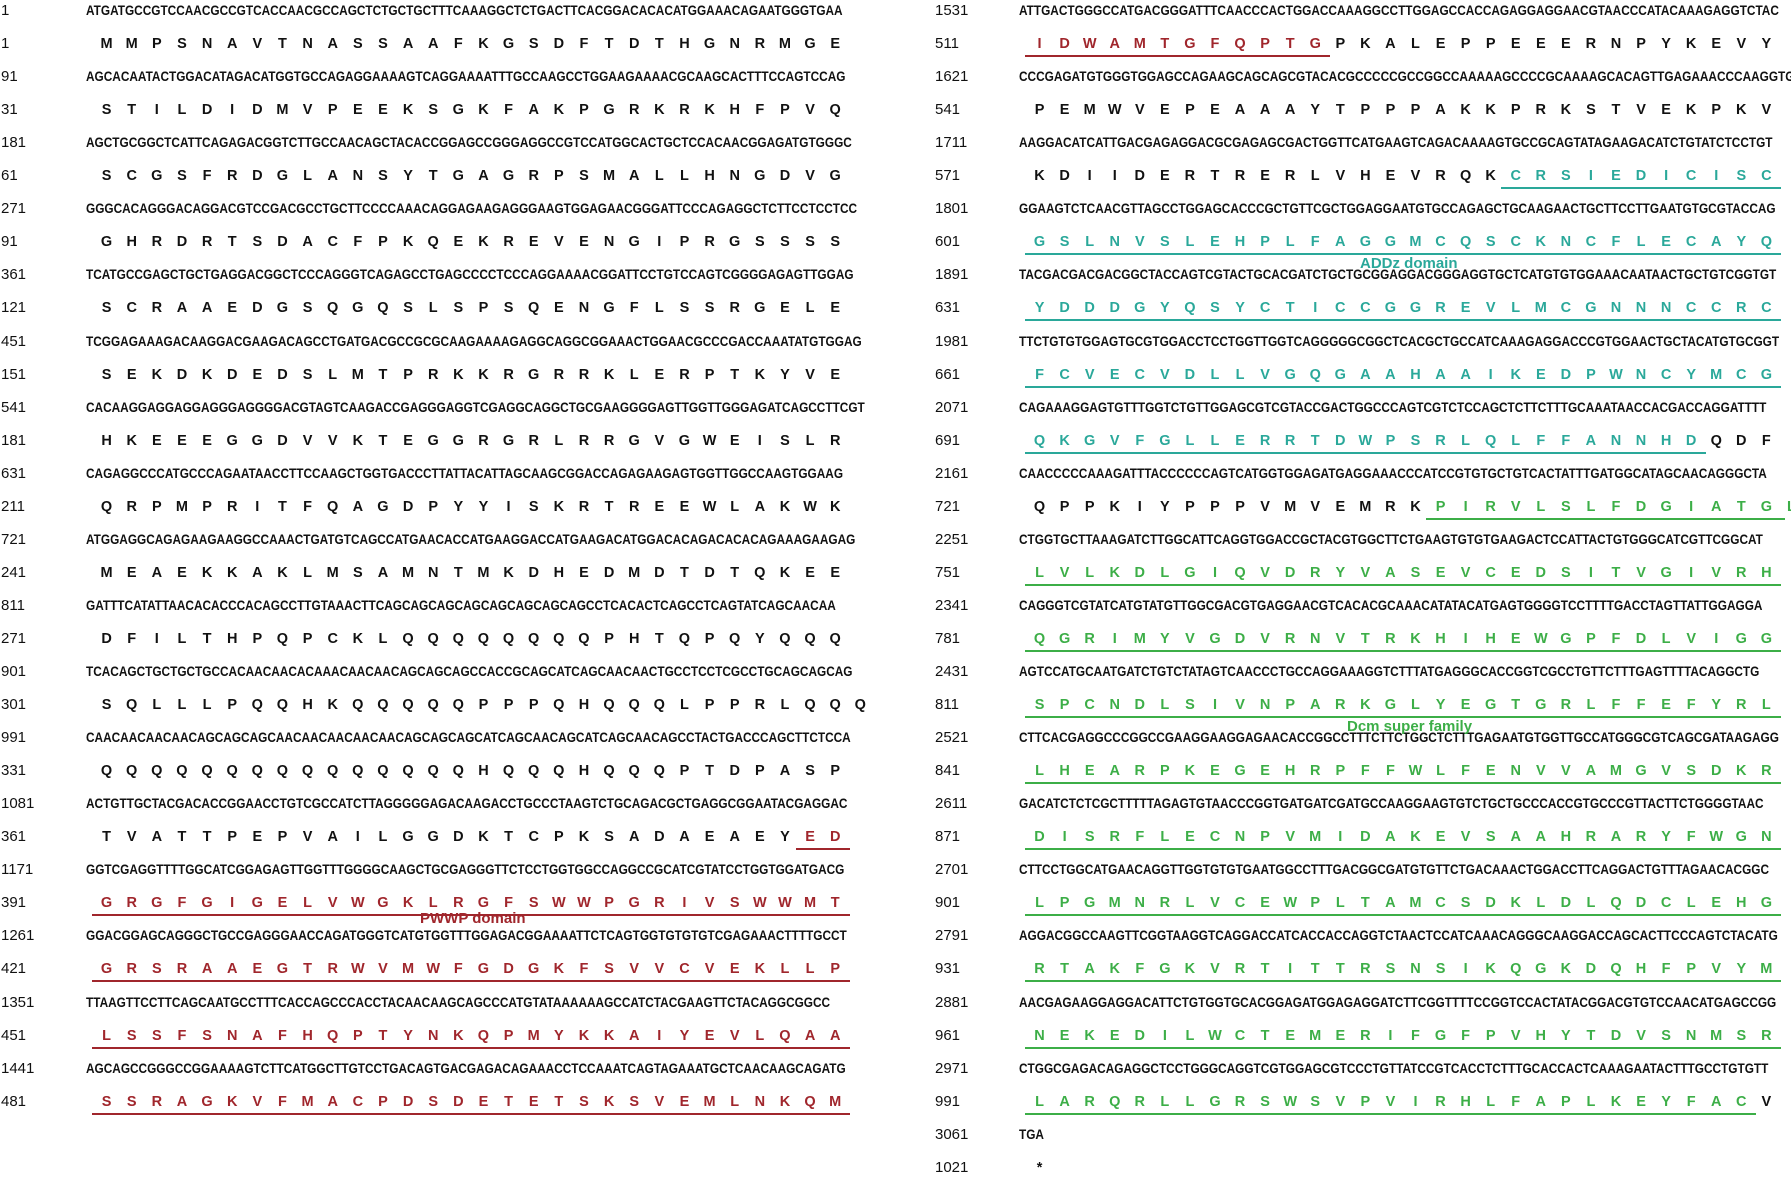  Describe the element at coordinates (948, 110) in the screenshot. I see `amino-acid-position: 541` at that location.